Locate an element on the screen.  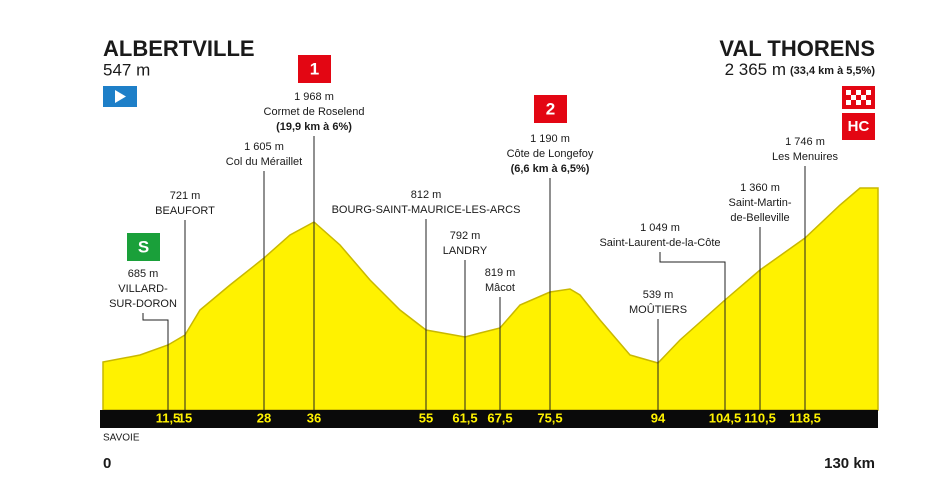
finish-altitude: 2 365 m is located at coordinates (755, 69).